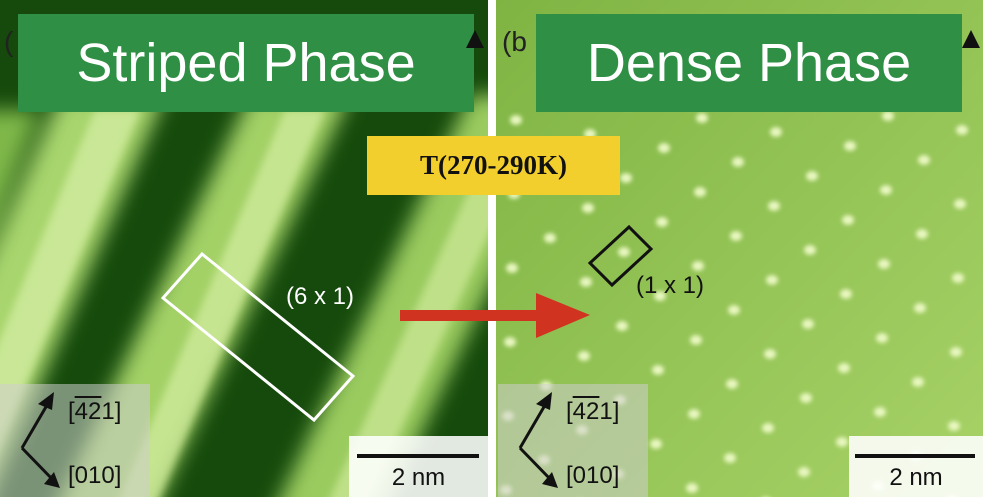 This screenshot has height=497, width=983. I want to click on dense-phase-title: Dense Phase, so click(749, 63).